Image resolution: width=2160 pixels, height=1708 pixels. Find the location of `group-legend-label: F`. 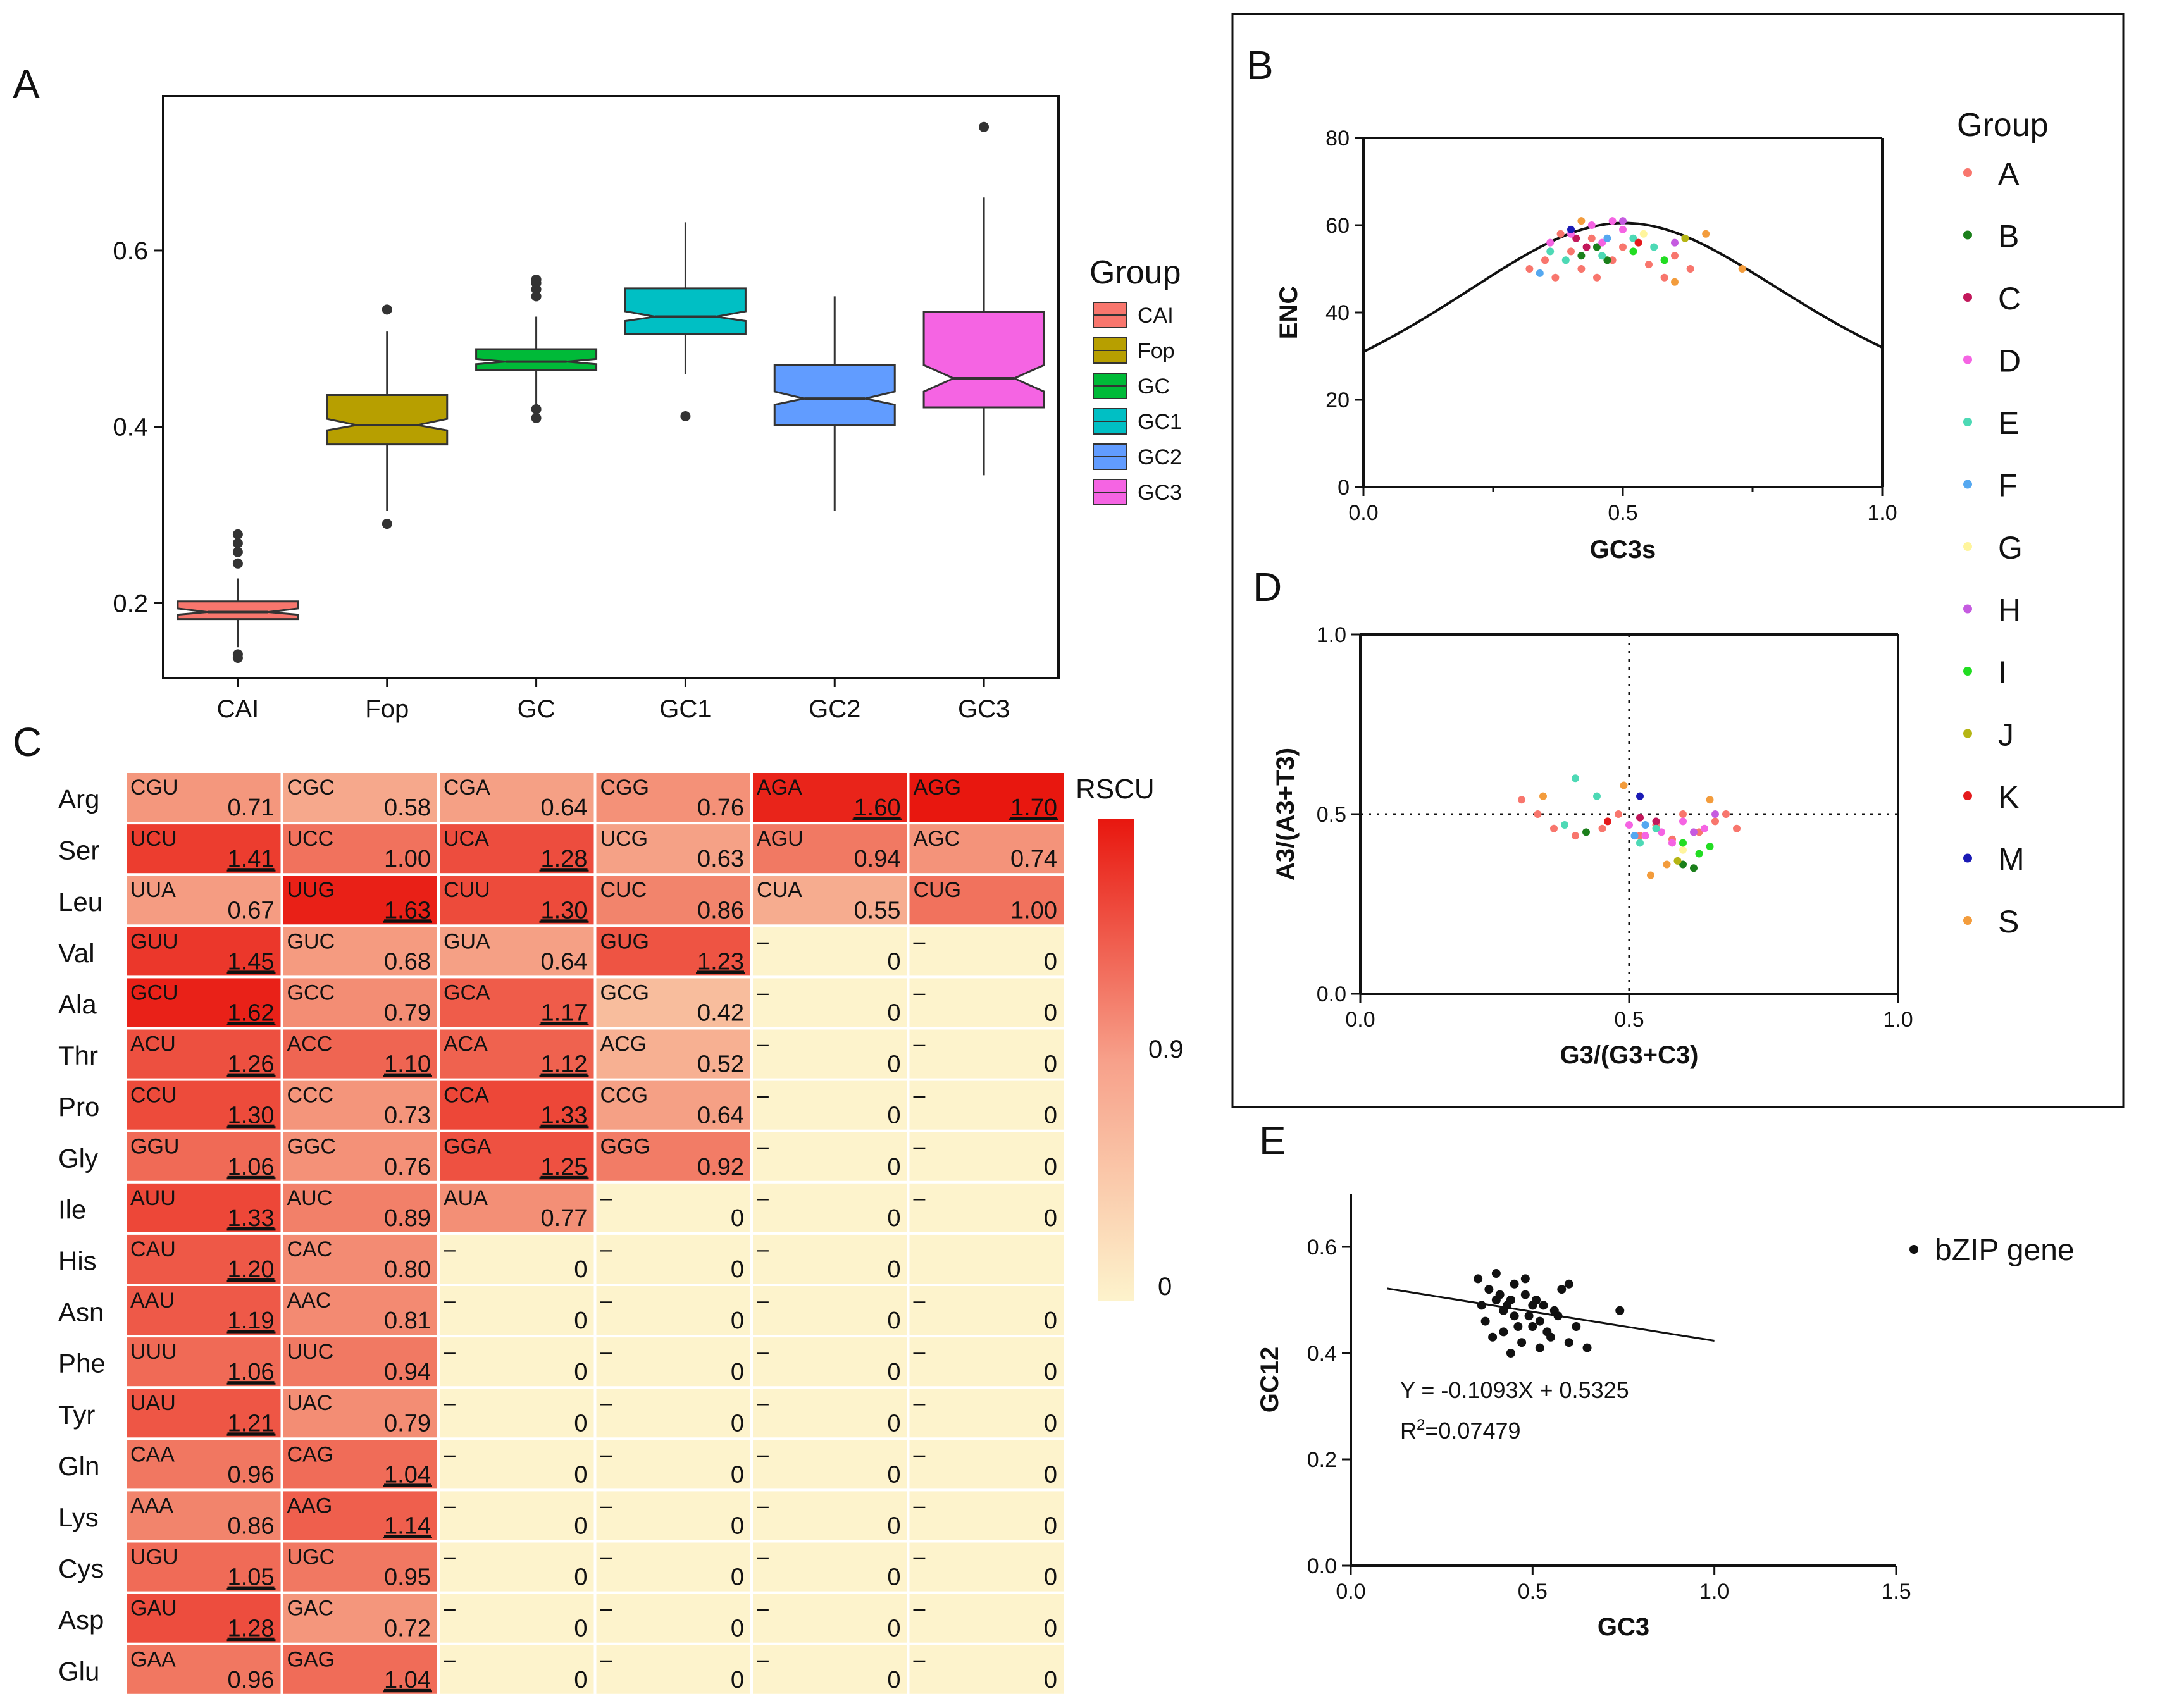

group-legend-label: F is located at coordinates (2008, 486).